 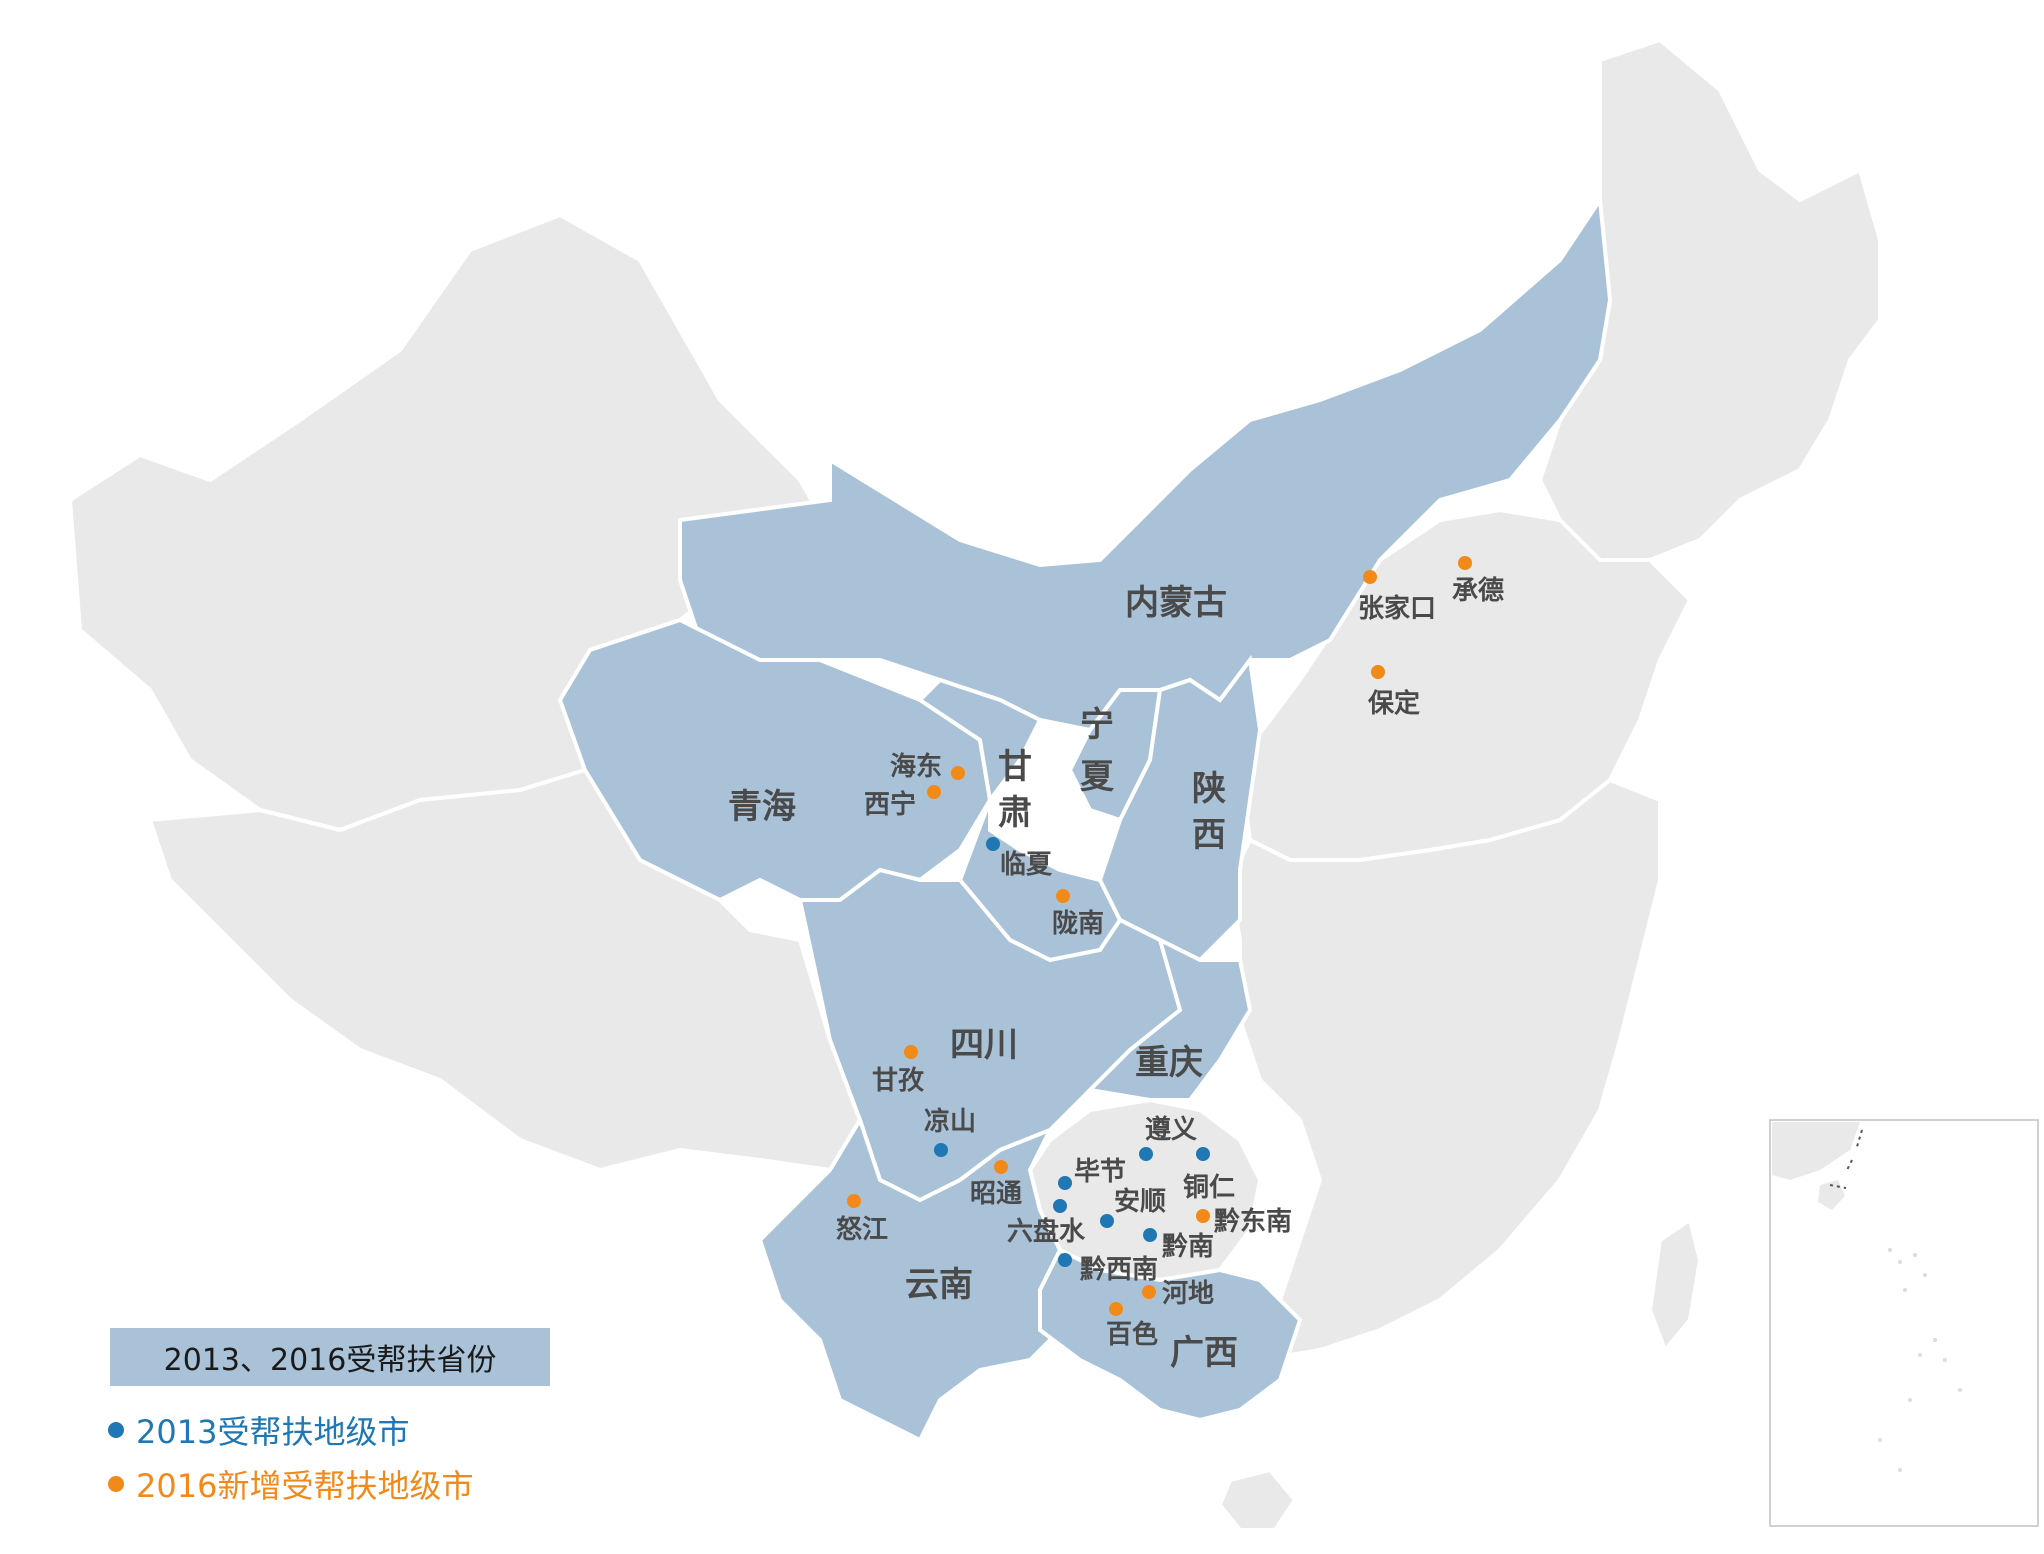 What do you see at coordinates (1393, 703) in the screenshot?
I see `label-baoding: 保定` at bounding box center [1393, 703].